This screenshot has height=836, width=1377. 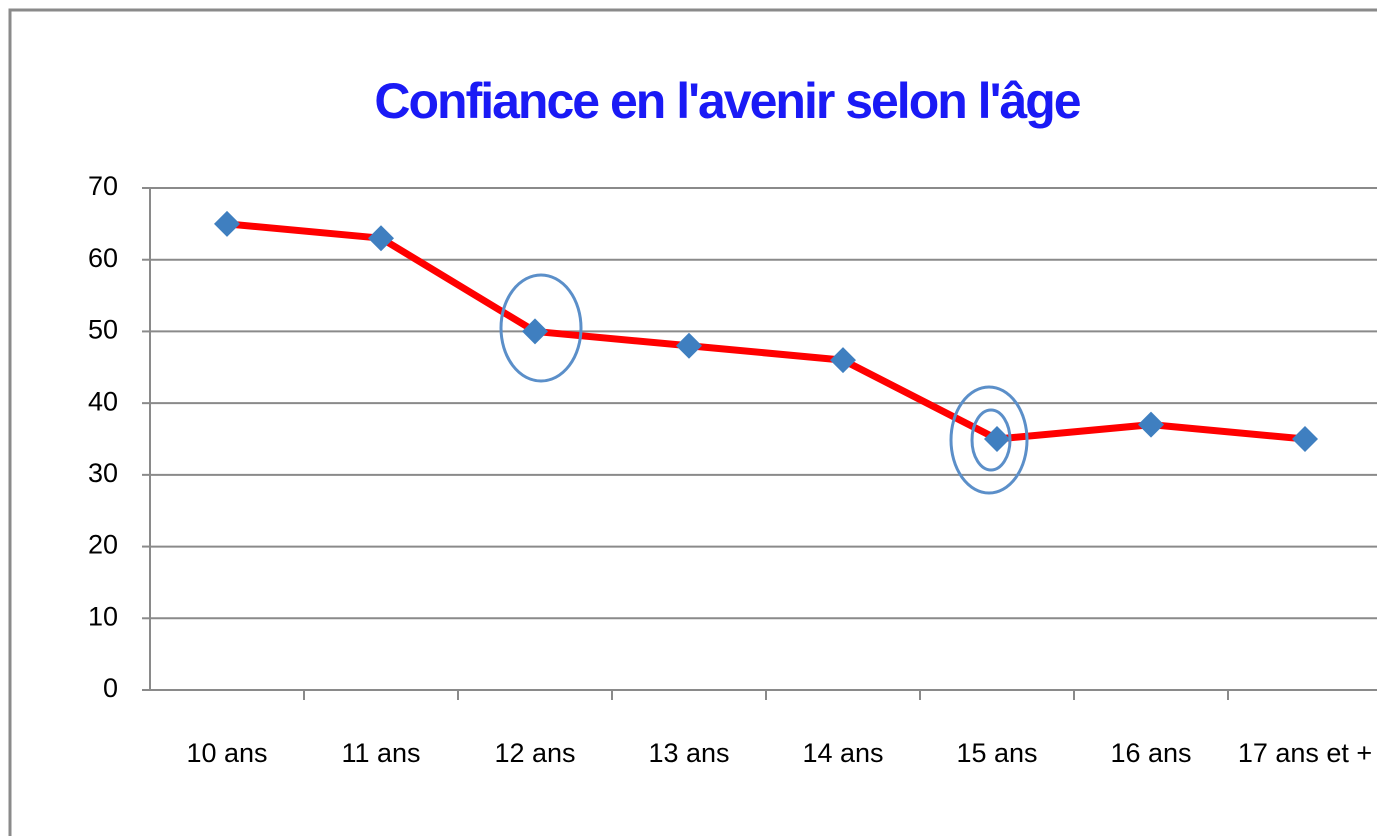 I want to click on y-tick-label: 20, so click(x=103, y=545).